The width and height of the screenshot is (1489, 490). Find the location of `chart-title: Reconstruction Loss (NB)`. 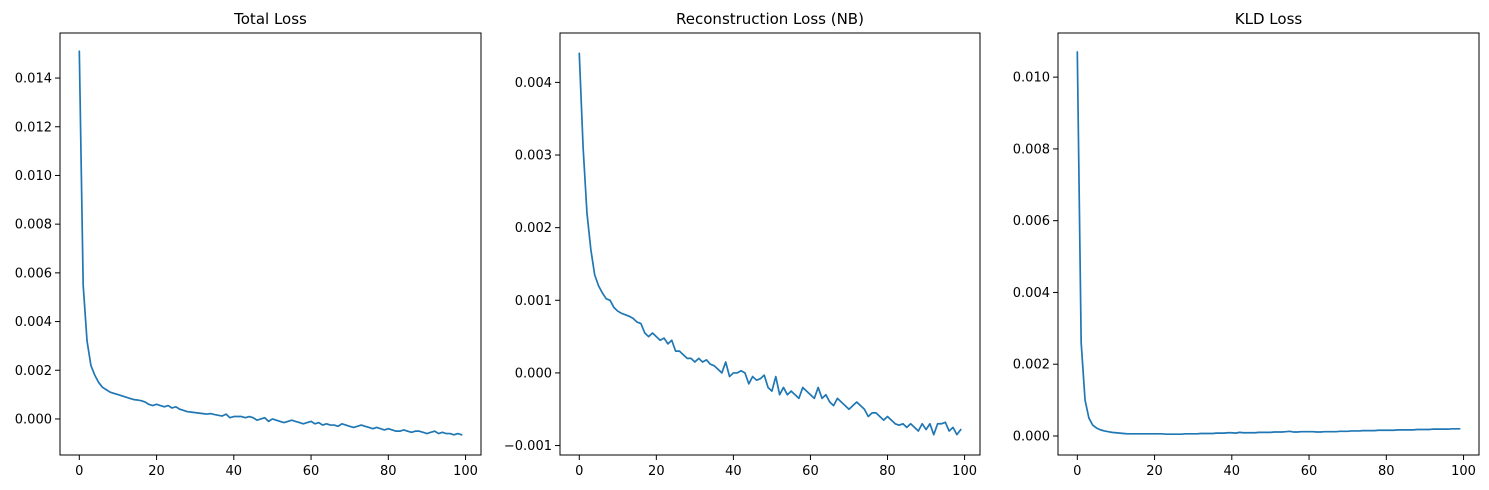

chart-title: Reconstruction Loss (NB) is located at coordinates (770, 19).